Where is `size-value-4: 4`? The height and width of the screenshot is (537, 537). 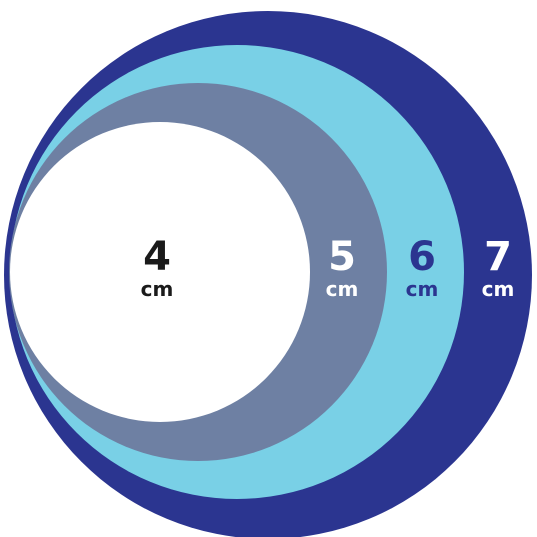 size-value-4: 4 is located at coordinates (157, 257).